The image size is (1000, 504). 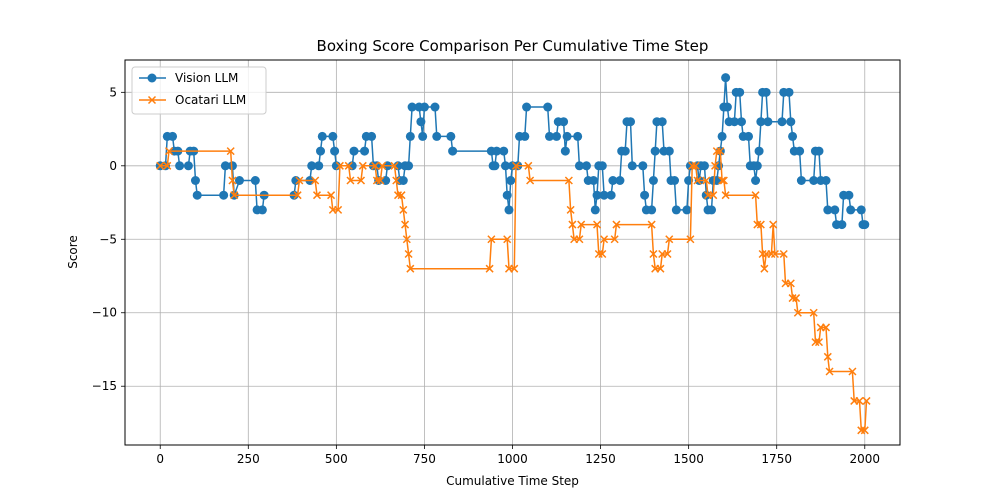 I want to click on legend-label-ocatari: Ocatari LLM, so click(x=210, y=100).